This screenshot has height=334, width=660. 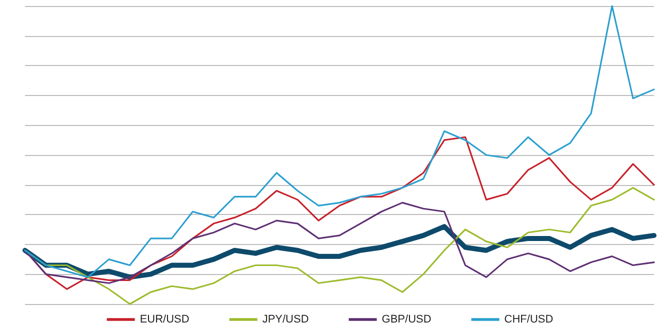 I want to click on legend-label: CHF/USD, so click(x=529, y=320).